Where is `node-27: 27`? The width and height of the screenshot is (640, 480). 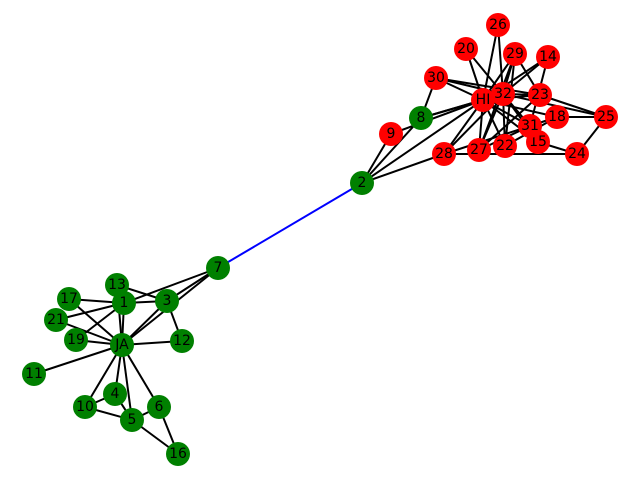
node-27: 27 is located at coordinates (479, 150).